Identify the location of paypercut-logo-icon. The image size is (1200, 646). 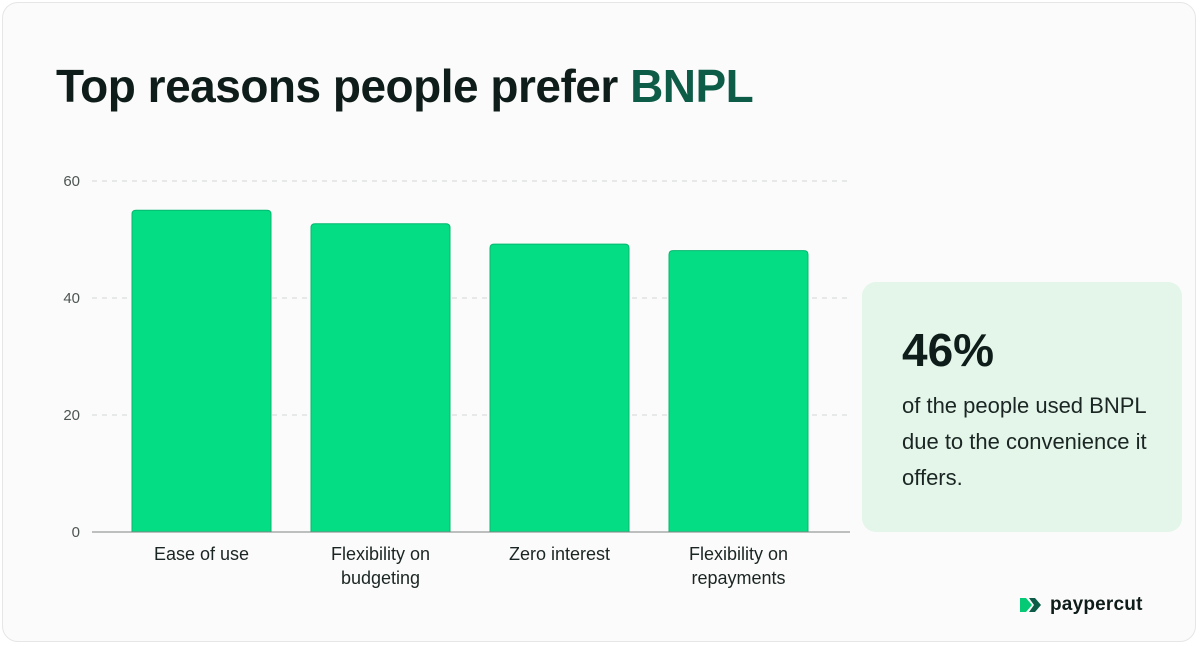
(1030, 605).